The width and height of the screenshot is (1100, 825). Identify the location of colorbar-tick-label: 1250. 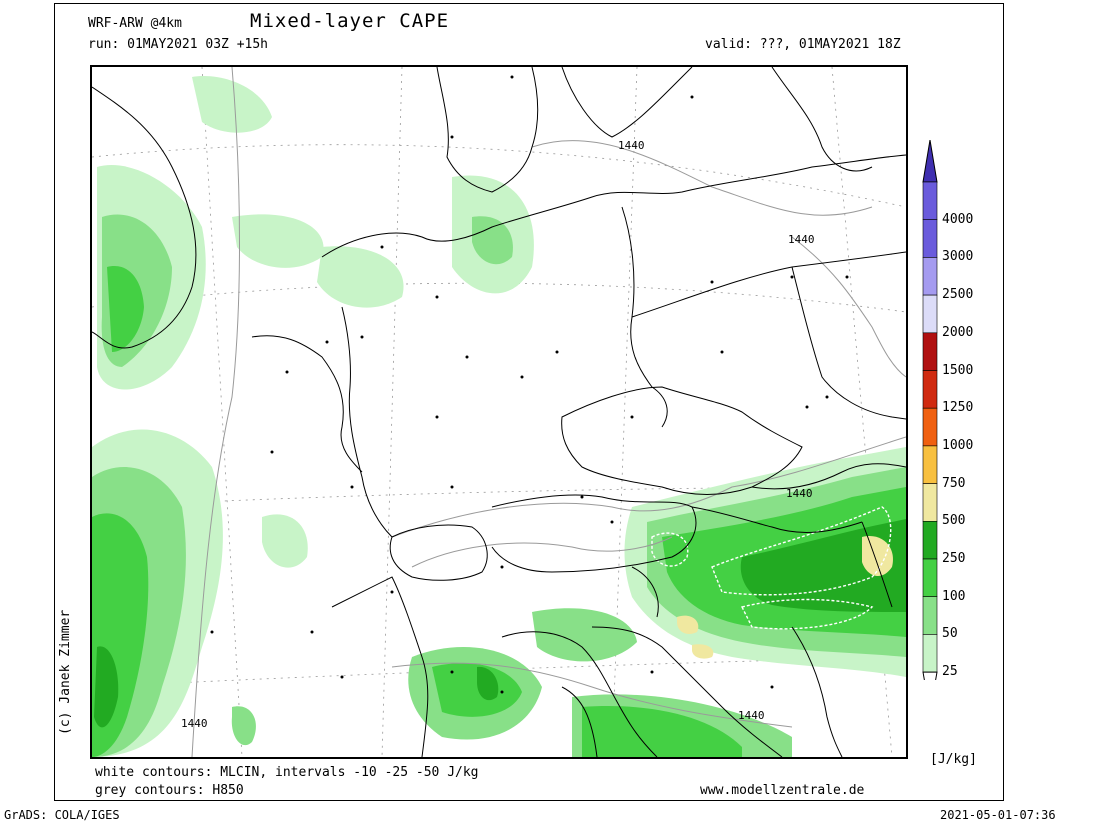
(958, 408).